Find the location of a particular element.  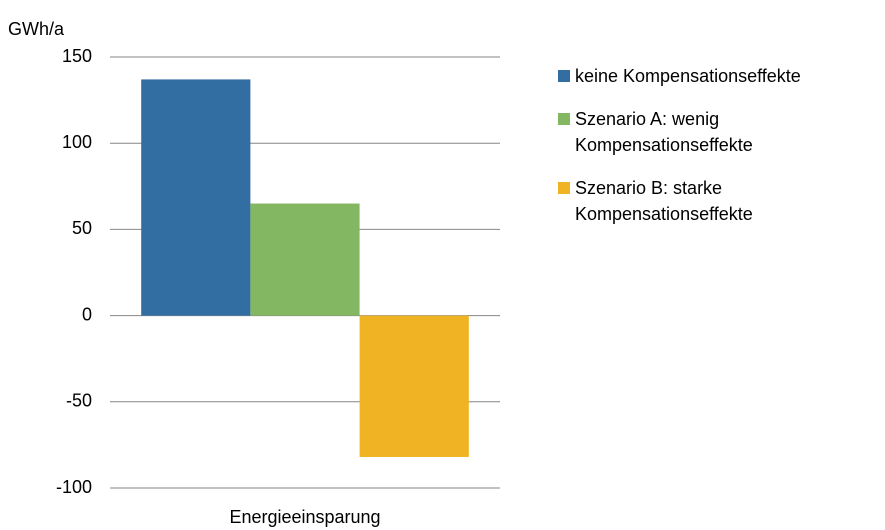

y-tick-label: -100 is located at coordinates (74, 487).